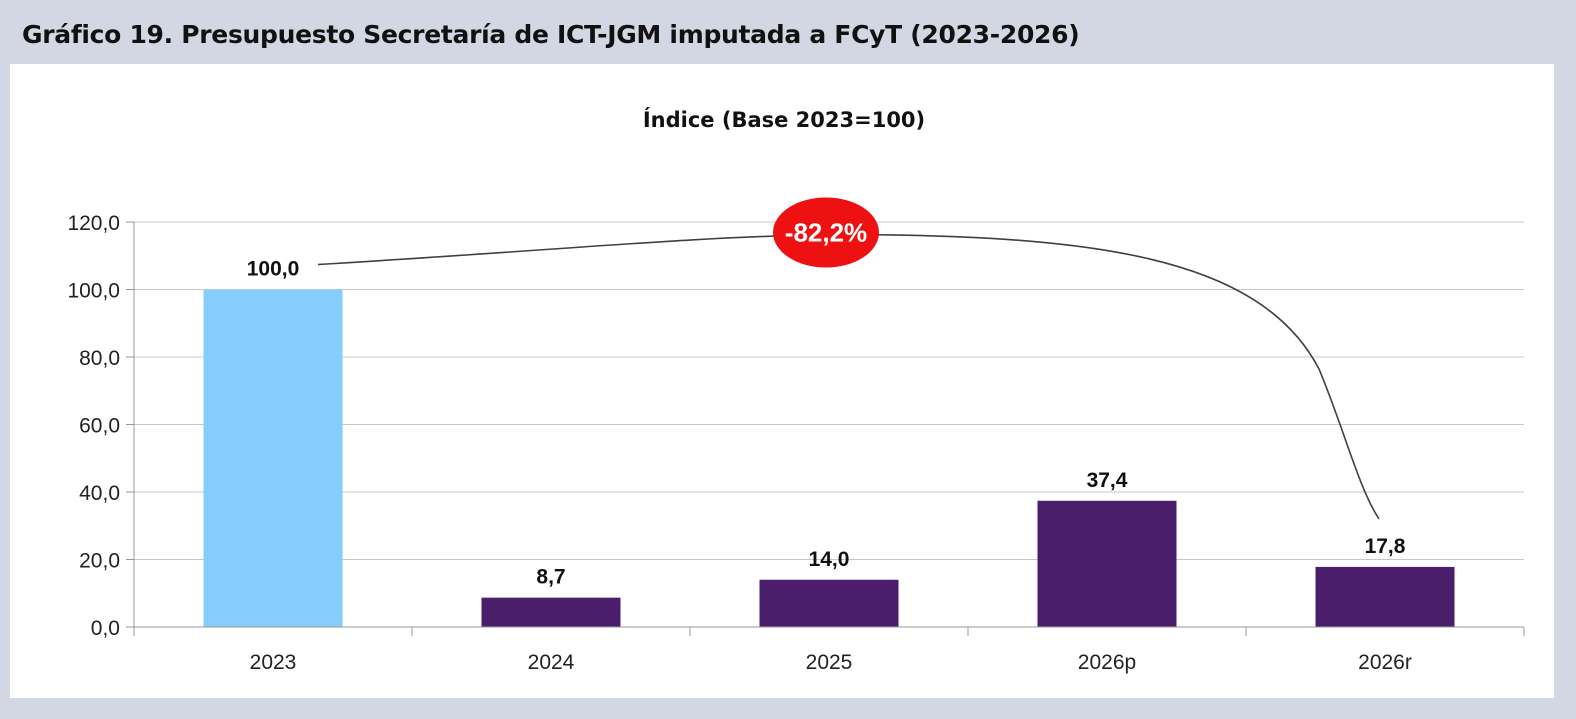  What do you see at coordinates (1385, 546) in the screenshot?
I see `data-label-2026r: 17,8` at bounding box center [1385, 546].